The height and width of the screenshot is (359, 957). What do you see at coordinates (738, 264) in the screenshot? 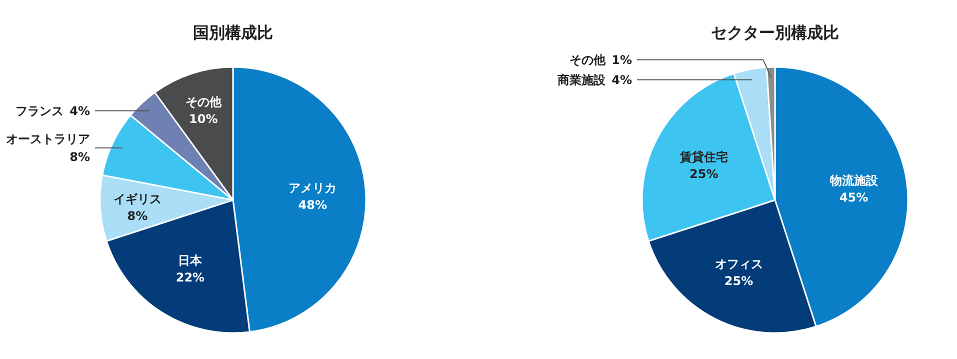
I see `slice-label: オフィス` at bounding box center [738, 264].